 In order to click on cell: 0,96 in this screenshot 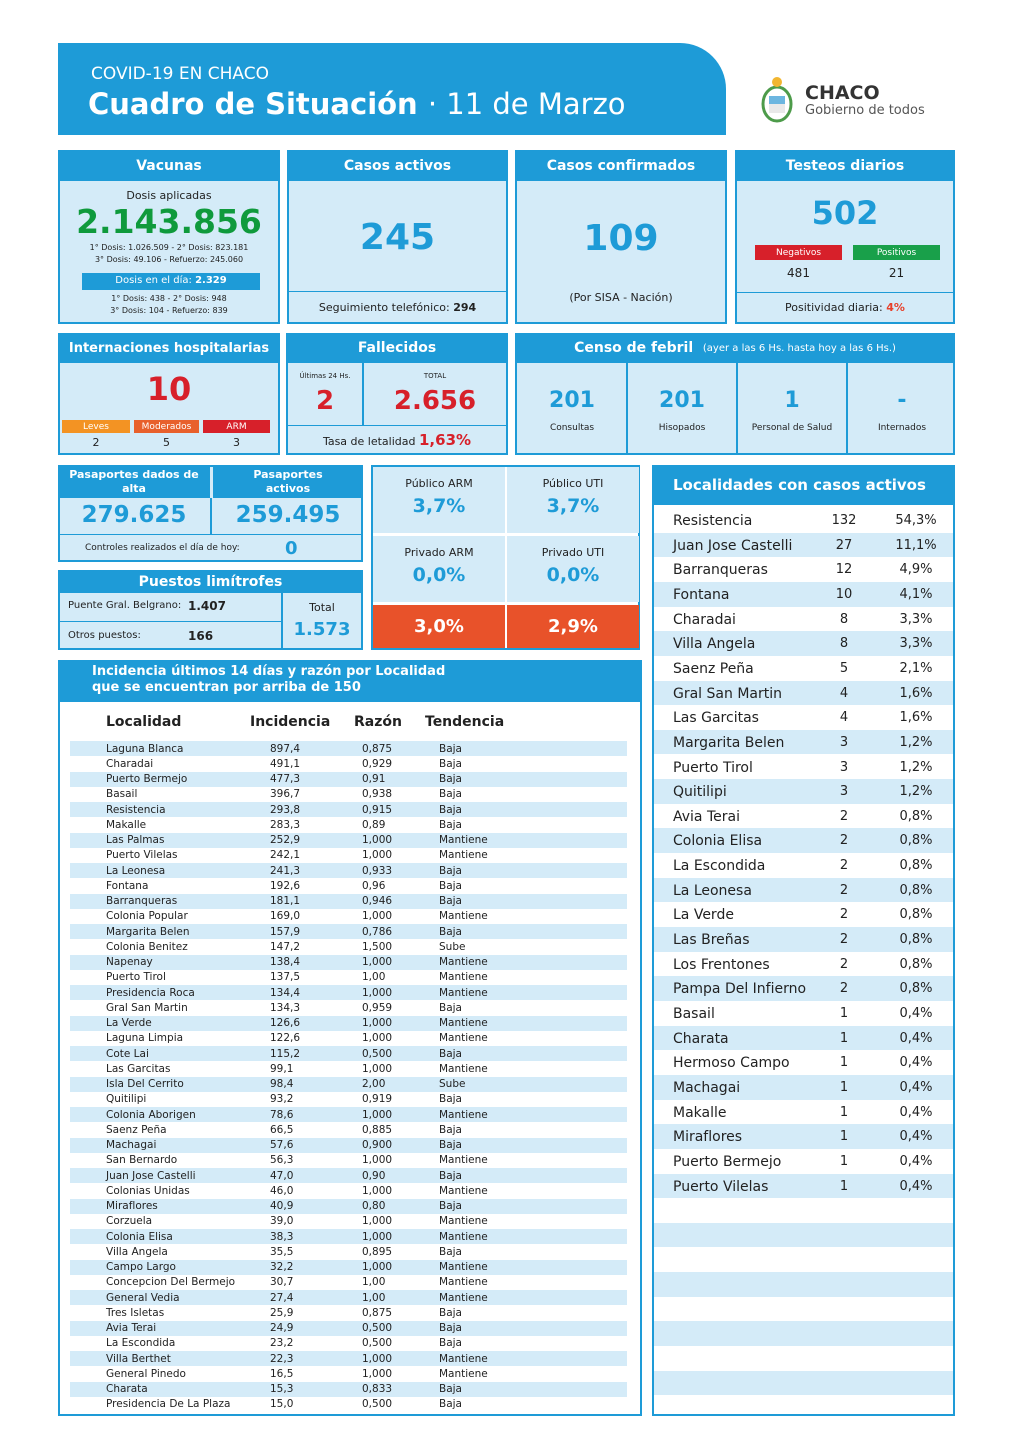, I will do `click(374, 885)`.